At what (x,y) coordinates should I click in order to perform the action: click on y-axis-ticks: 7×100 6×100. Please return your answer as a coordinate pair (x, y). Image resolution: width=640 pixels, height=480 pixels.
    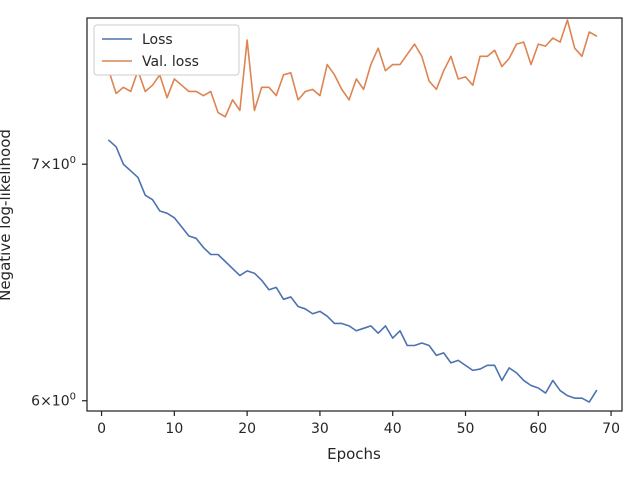
    Looking at the image, I should click on (59, 282).